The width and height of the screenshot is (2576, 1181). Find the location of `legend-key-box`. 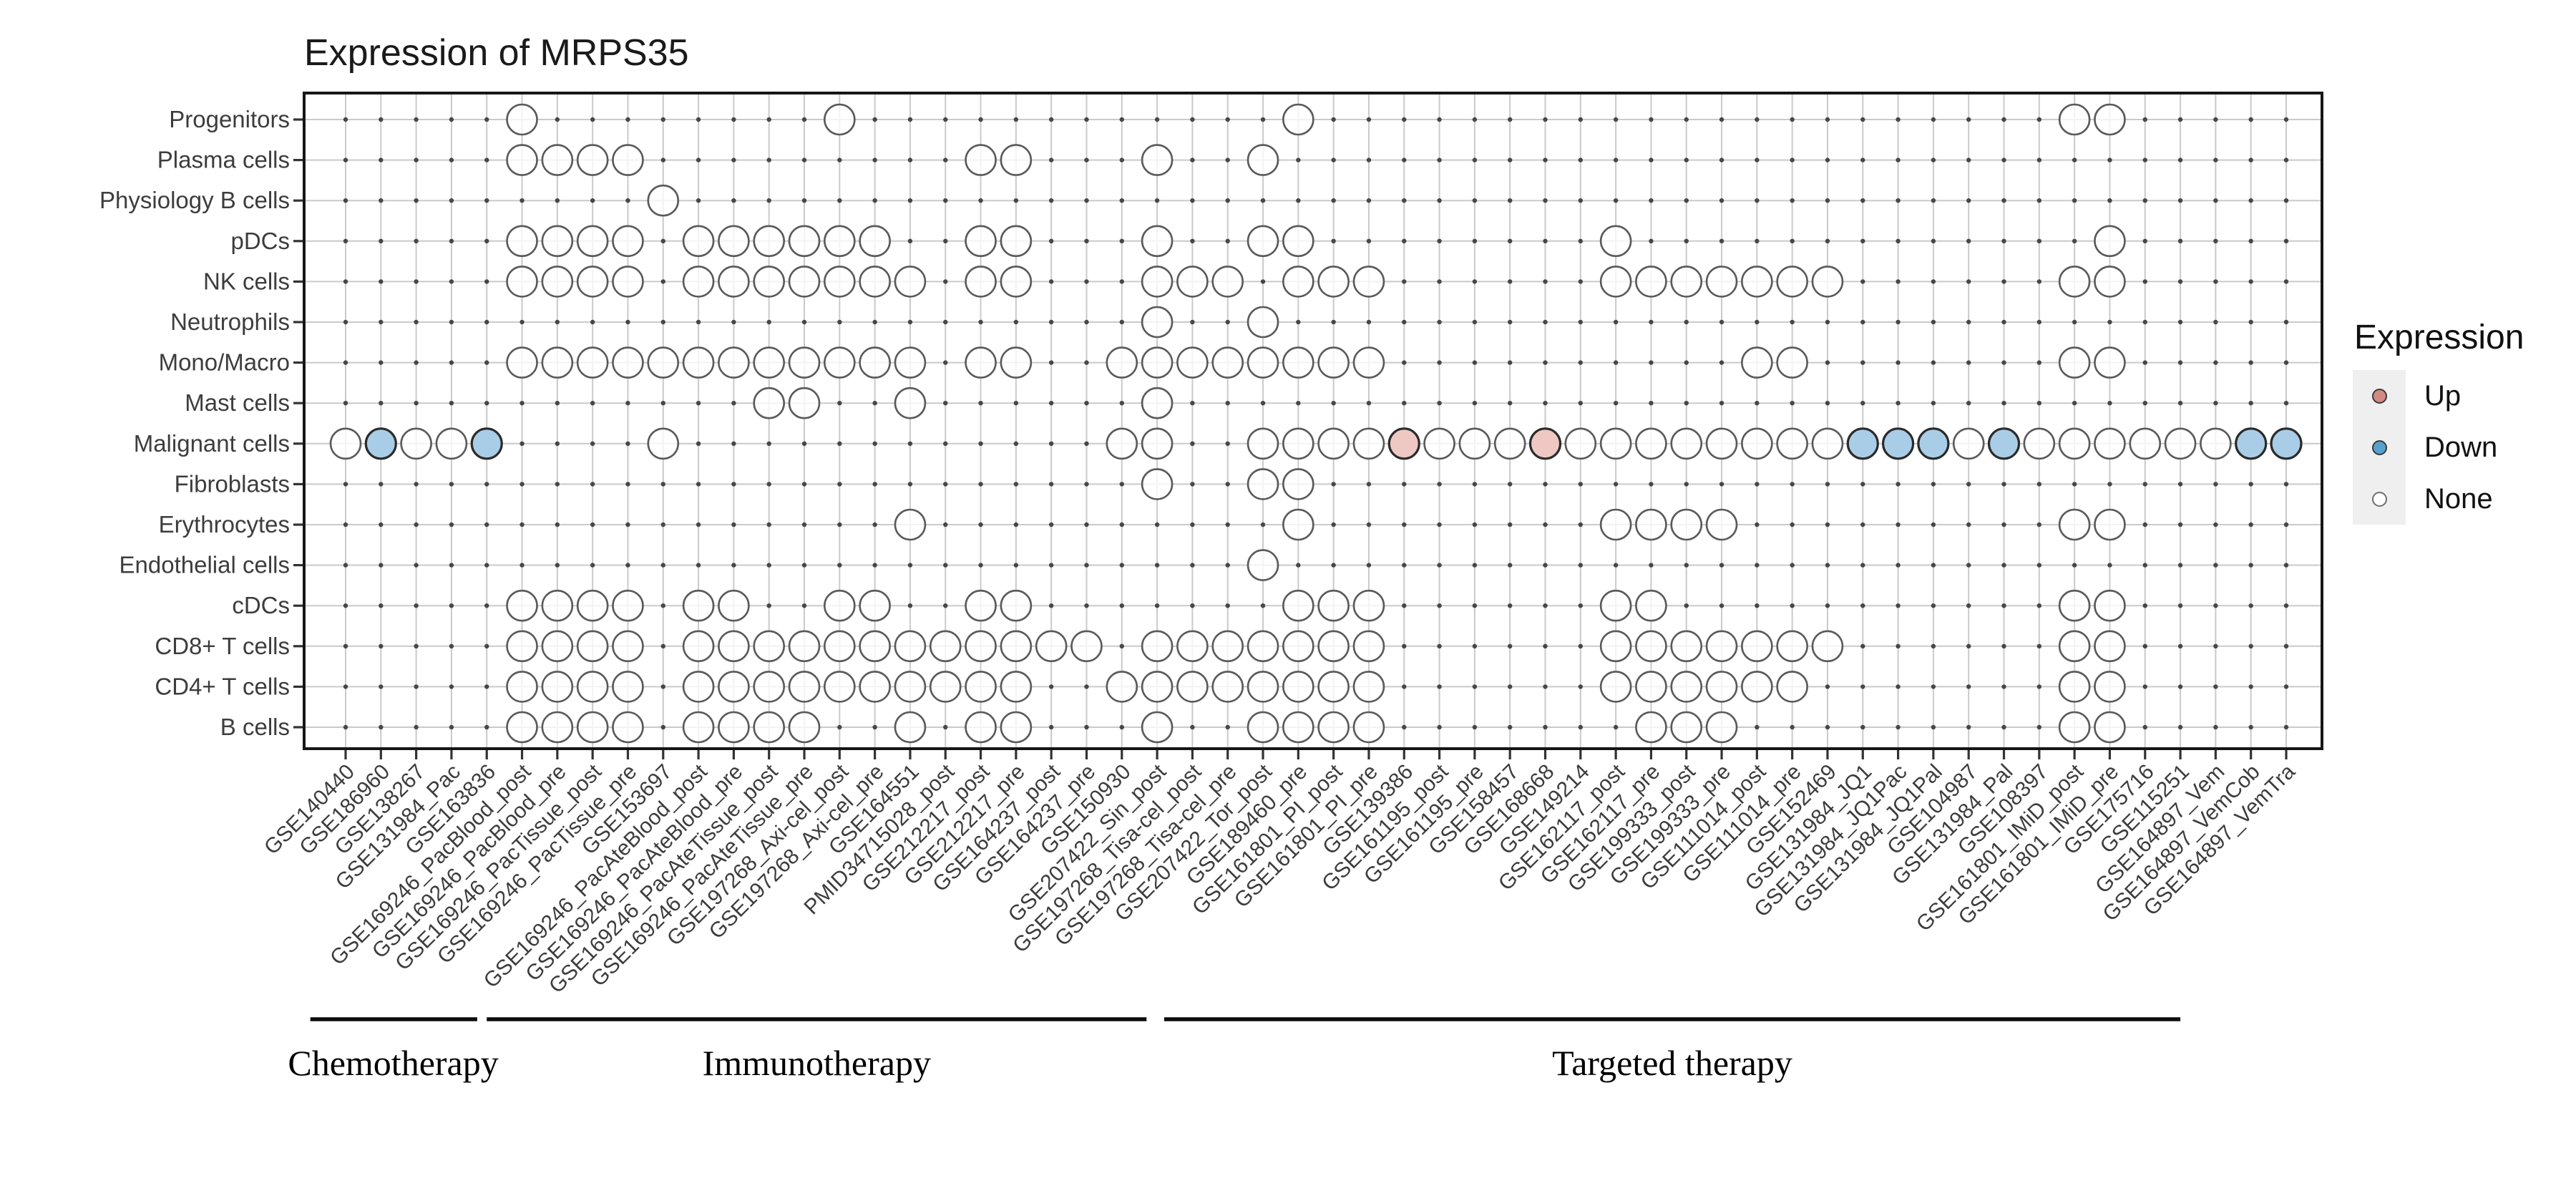

legend-key-box is located at coordinates (2379, 447).